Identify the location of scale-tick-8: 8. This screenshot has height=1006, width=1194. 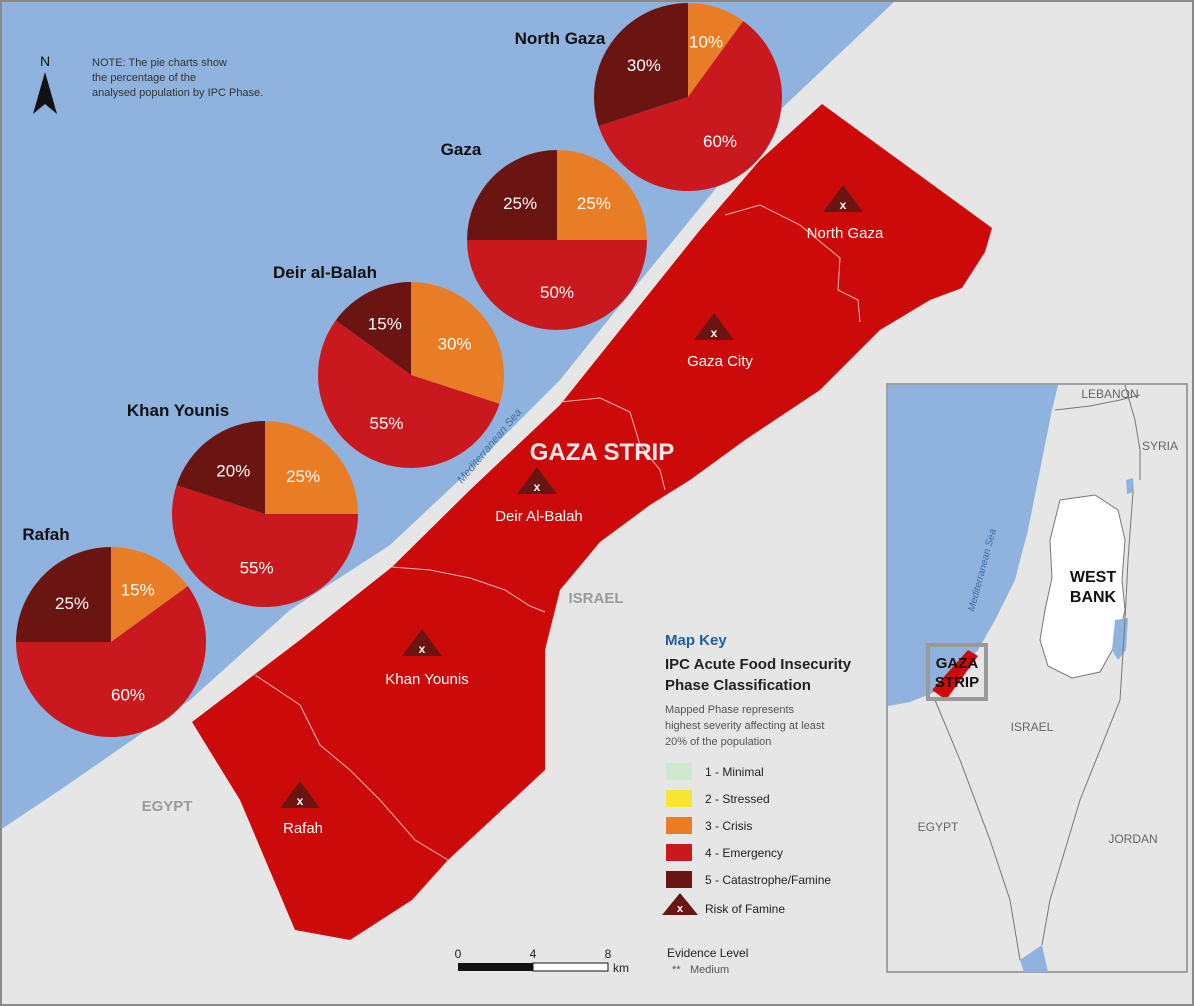
(608, 954).